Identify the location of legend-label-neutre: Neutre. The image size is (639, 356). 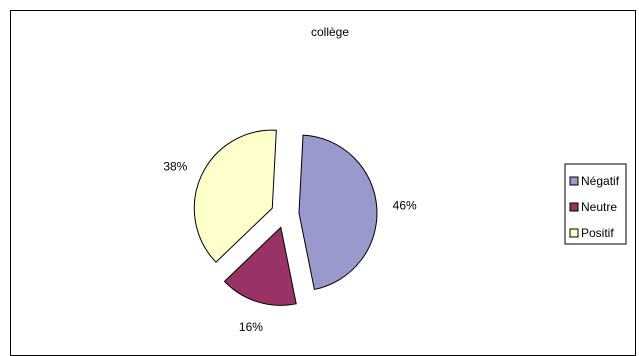
(599, 207).